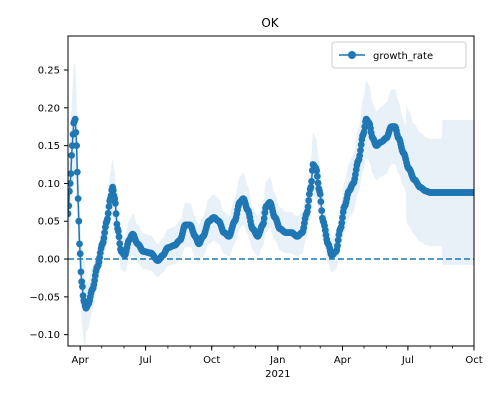 This screenshot has height=400, width=500. Describe the element at coordinates (270, 23) in the screenshot. I see `chart-title: OK` at that location.